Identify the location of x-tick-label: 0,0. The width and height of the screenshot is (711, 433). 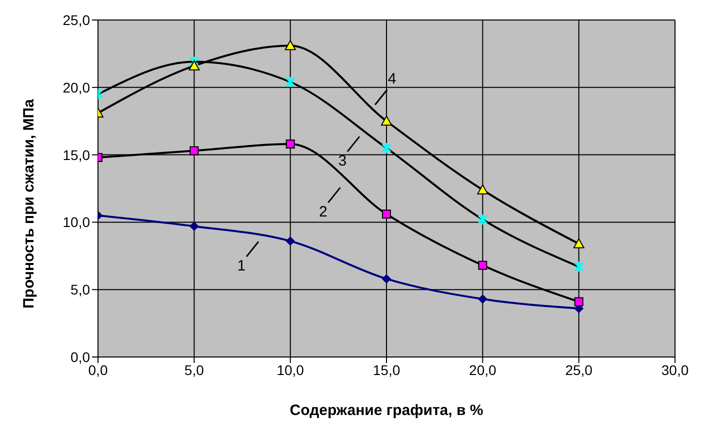
(98, 370).